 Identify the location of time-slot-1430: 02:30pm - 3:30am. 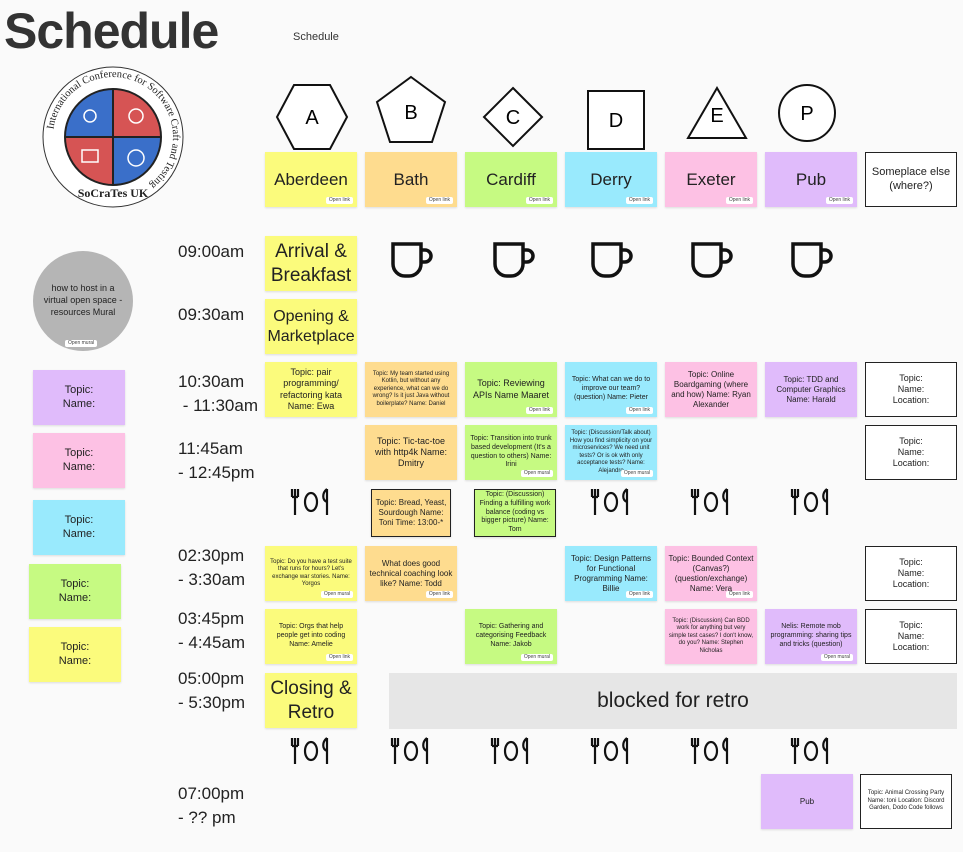
(212, 567).